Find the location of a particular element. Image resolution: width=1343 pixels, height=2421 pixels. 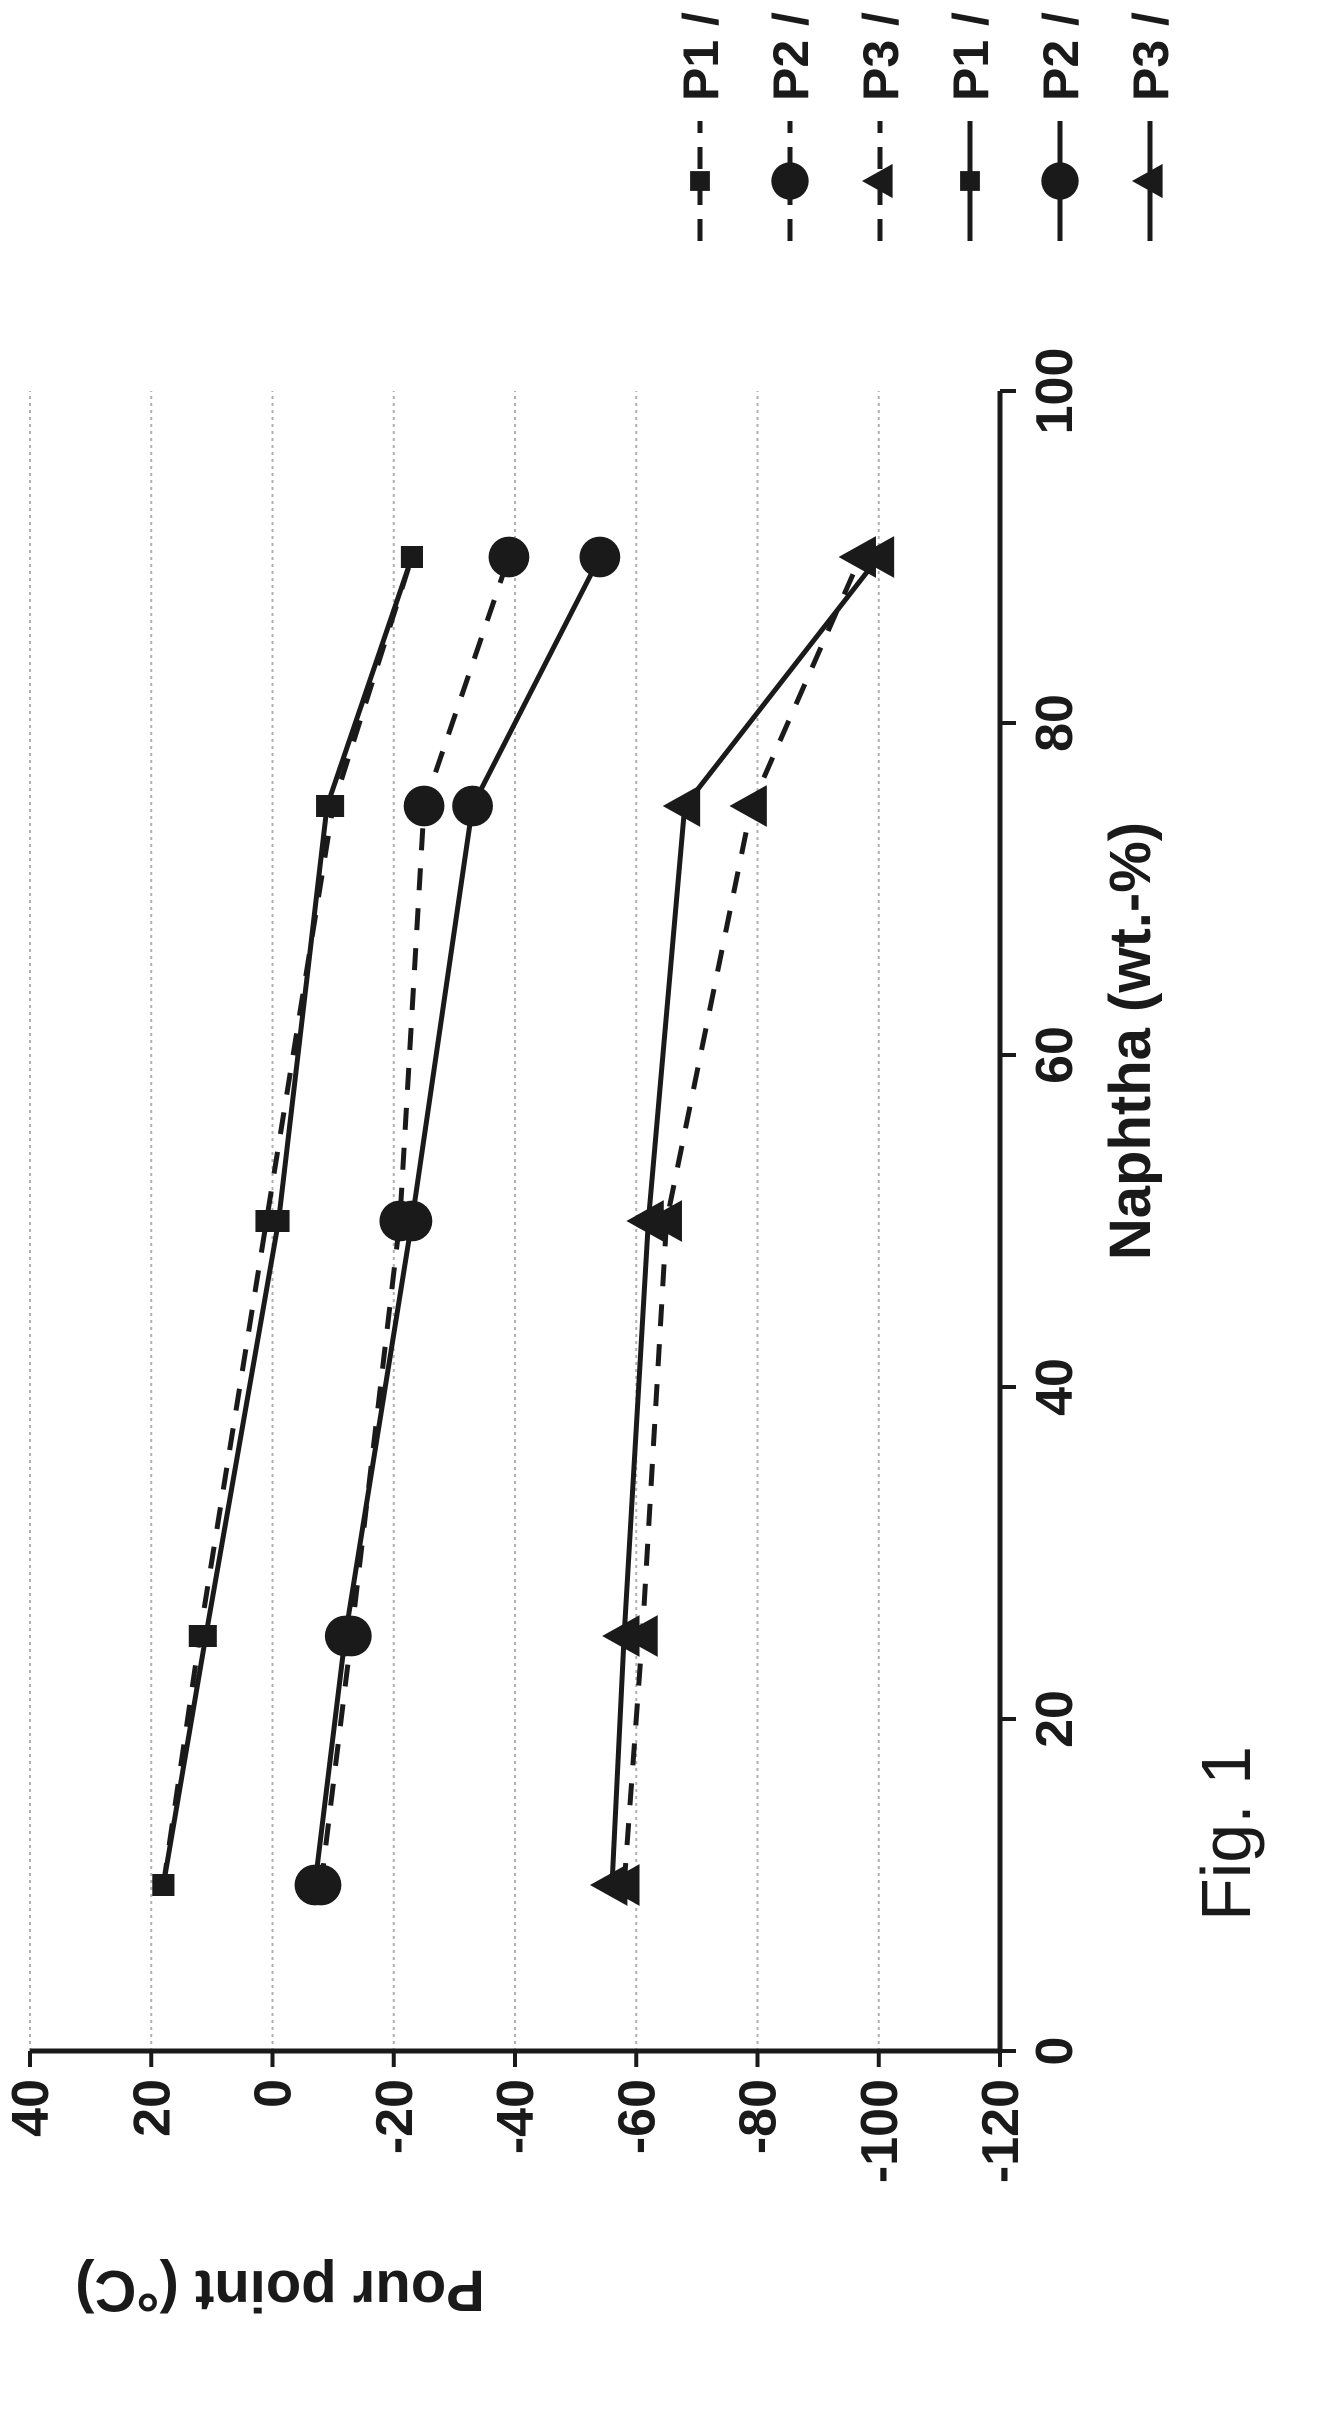

x-tick-label: 40 is located at coordinates (1055, 1387).